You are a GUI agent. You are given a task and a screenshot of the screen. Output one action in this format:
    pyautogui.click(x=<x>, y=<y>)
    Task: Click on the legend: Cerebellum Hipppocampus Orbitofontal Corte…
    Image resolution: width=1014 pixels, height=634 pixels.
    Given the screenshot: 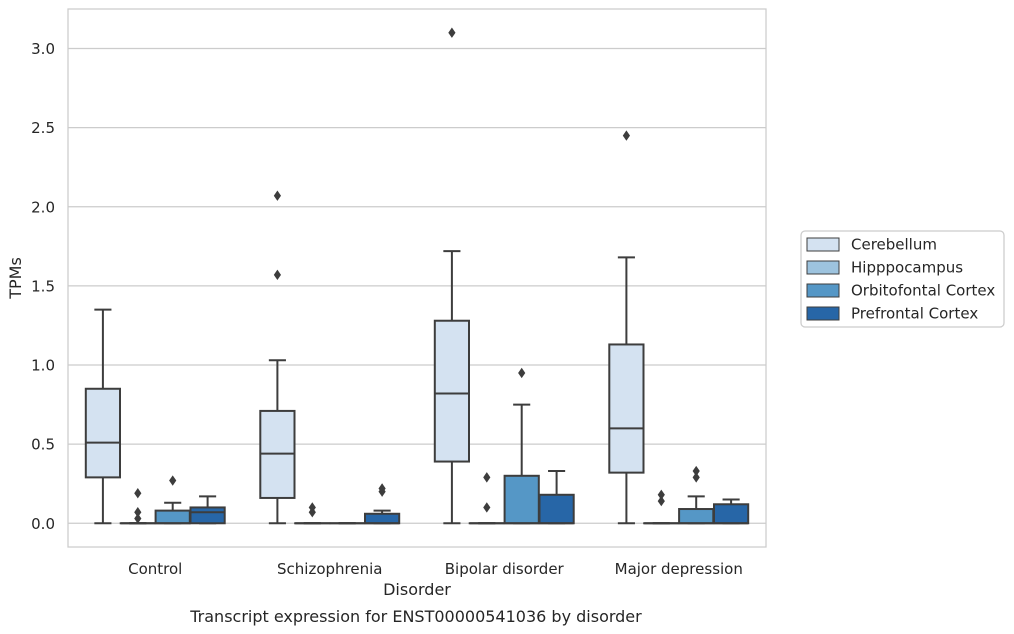 What is the action you would take?
    pyautogui.click(x=902, y=279)
    